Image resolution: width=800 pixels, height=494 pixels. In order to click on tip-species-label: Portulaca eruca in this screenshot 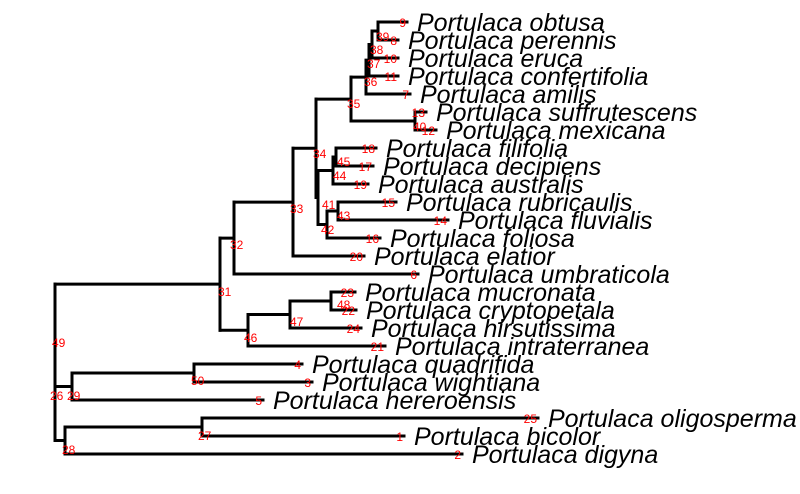, I will do `click(495, 59)`.